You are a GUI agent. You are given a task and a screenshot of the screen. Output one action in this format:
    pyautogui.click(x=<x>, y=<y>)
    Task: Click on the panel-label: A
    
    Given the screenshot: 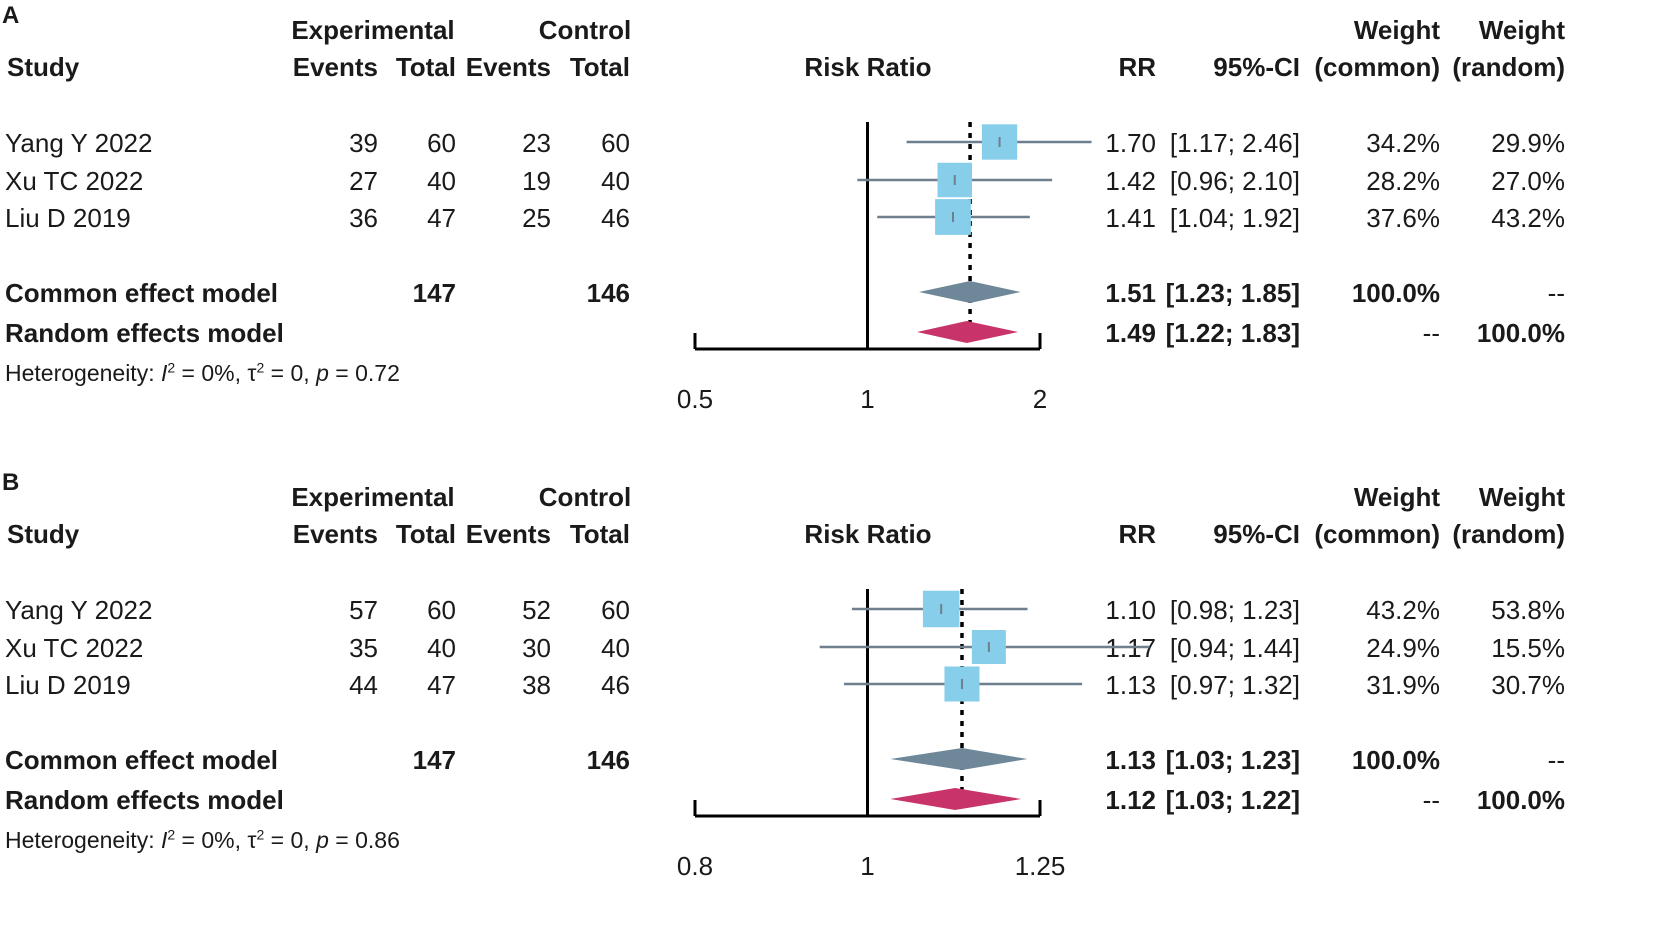 What is the action you would take?
    pyautogui.click(x=11, y=15)
    